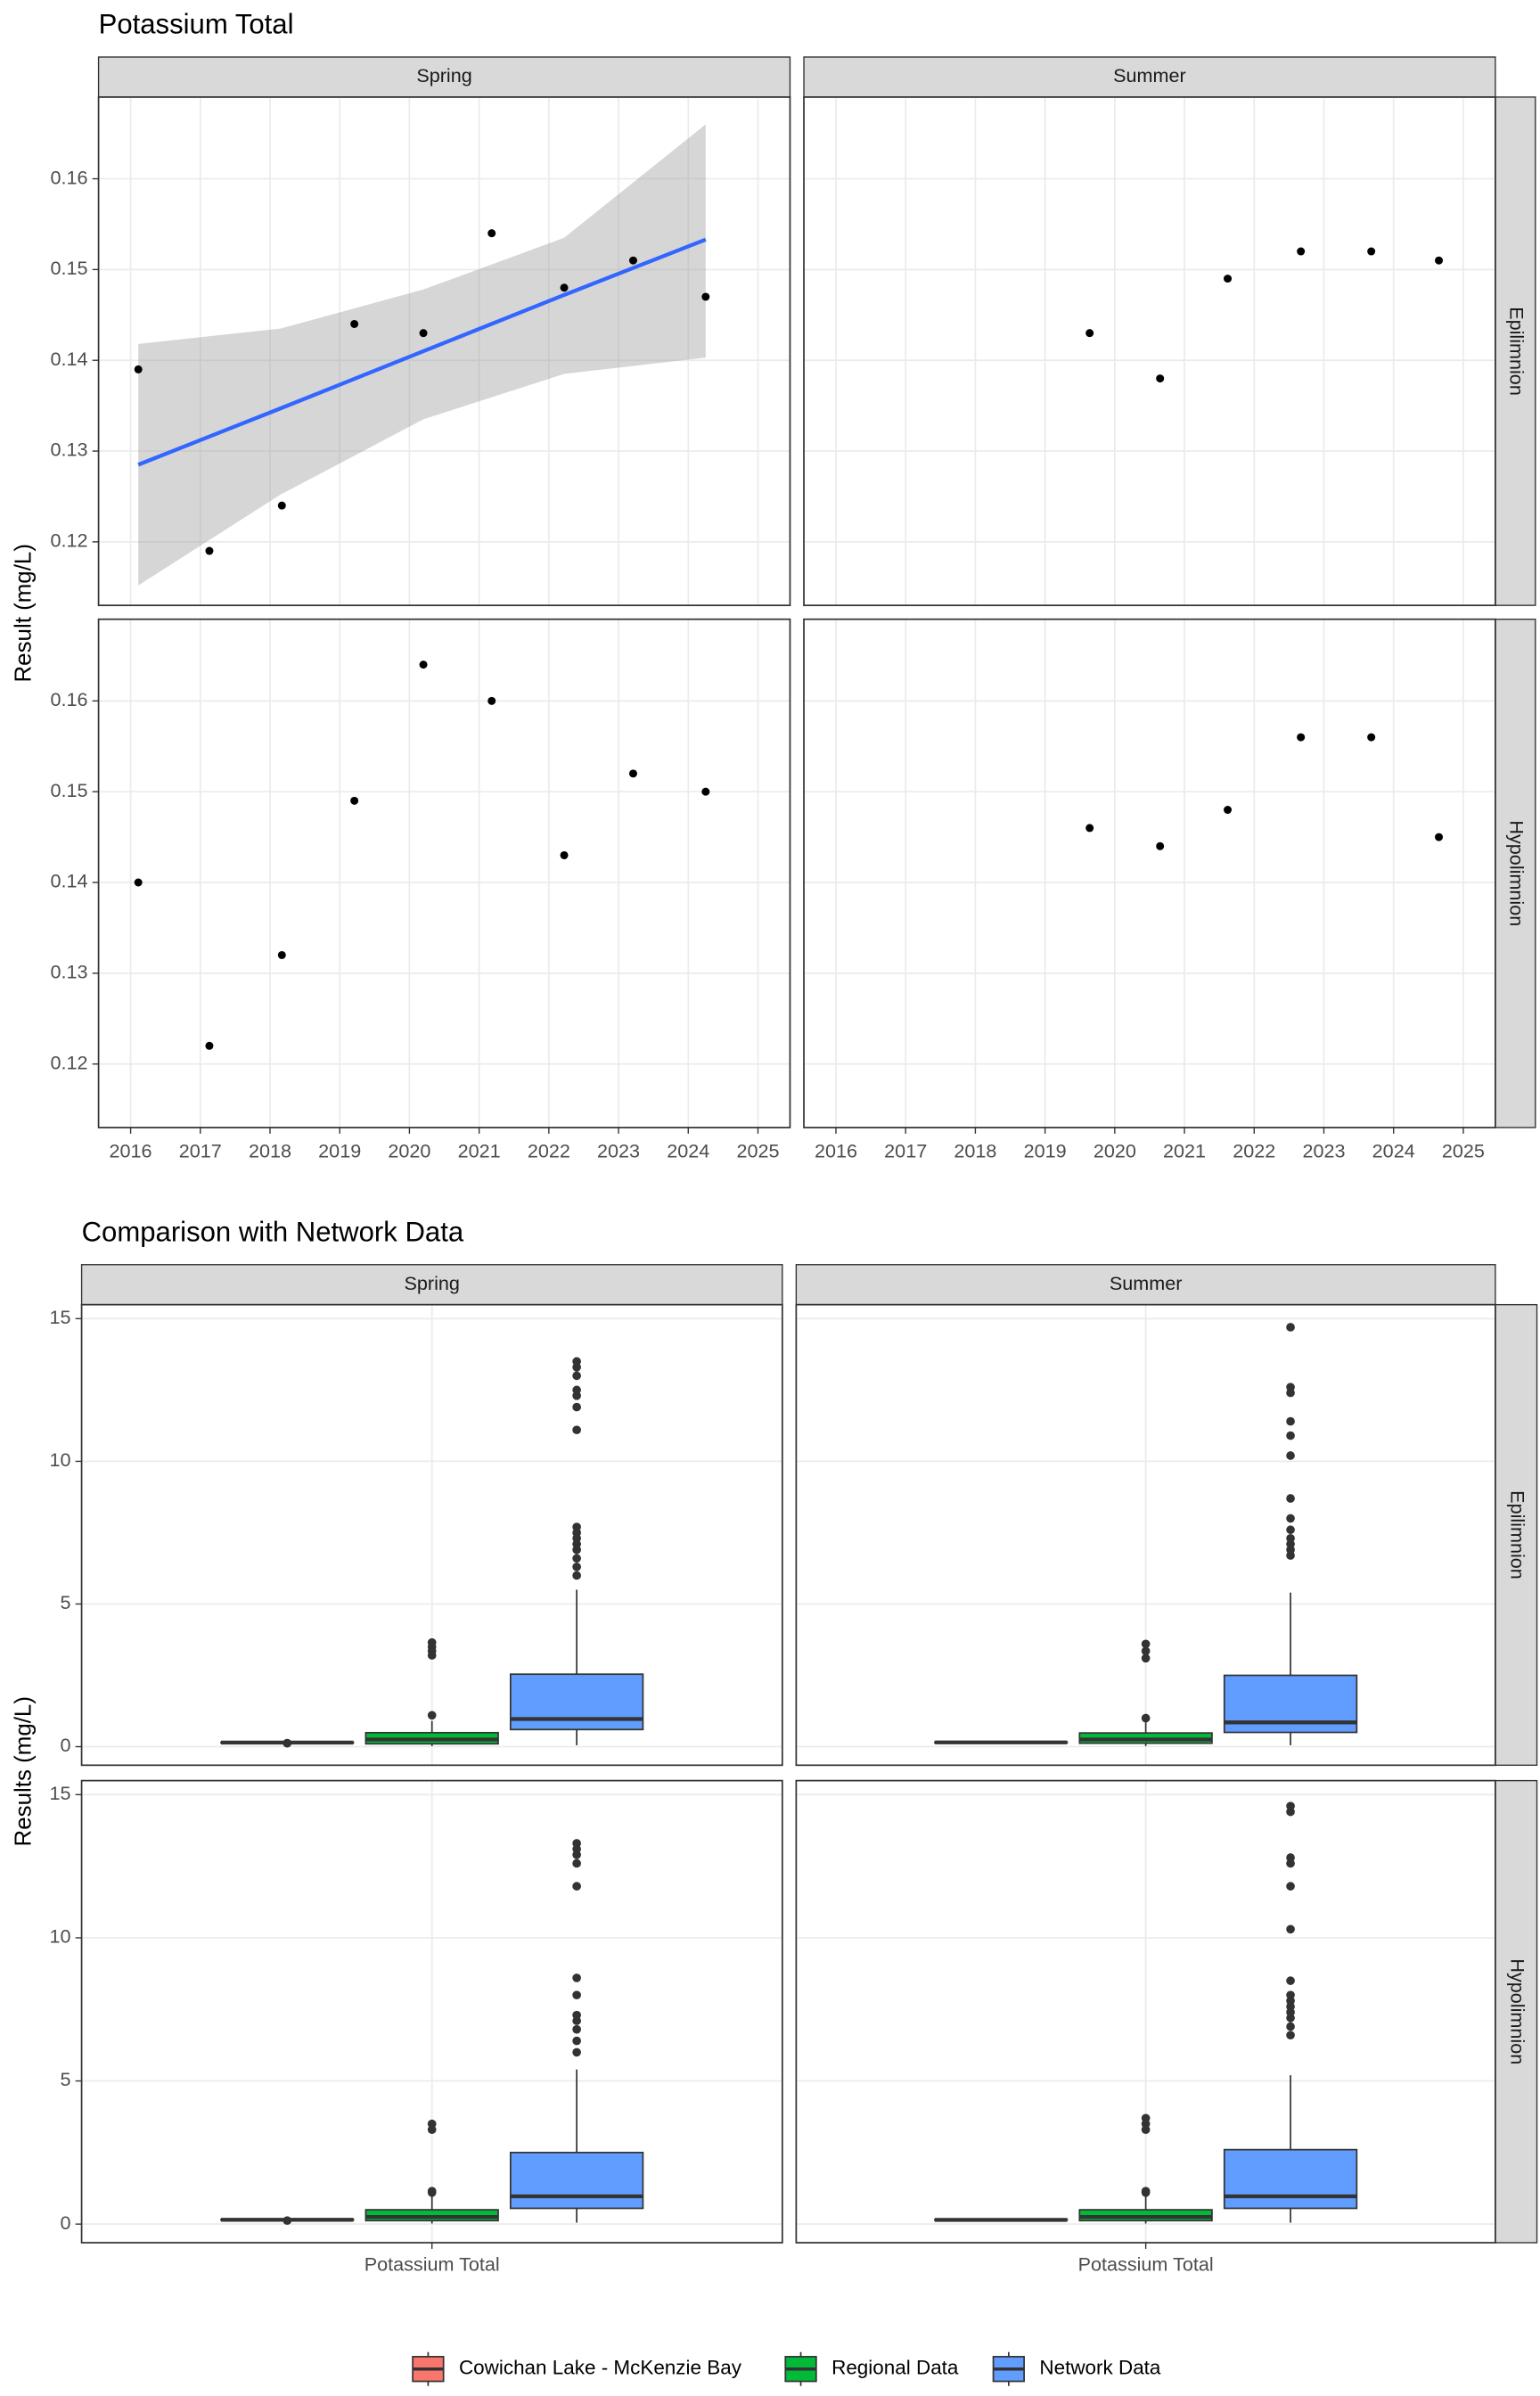 Image resolution: width=1540 pixels, height=2396 pixels. What do you see at coordinates (65, 1602) in the screenshot?
I see `y-tick-label: 5` at bounding box center [65, 1602].